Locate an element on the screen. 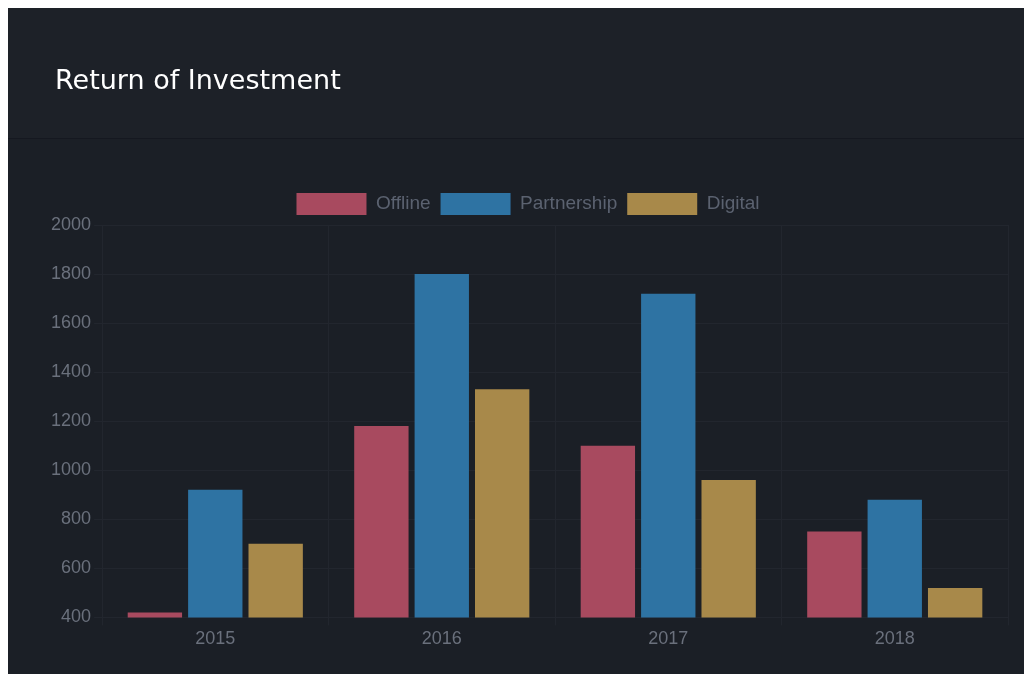 This screenshot has height=674, width=1024. x-tick-label: 2016 is located at coordinates (441, 638).